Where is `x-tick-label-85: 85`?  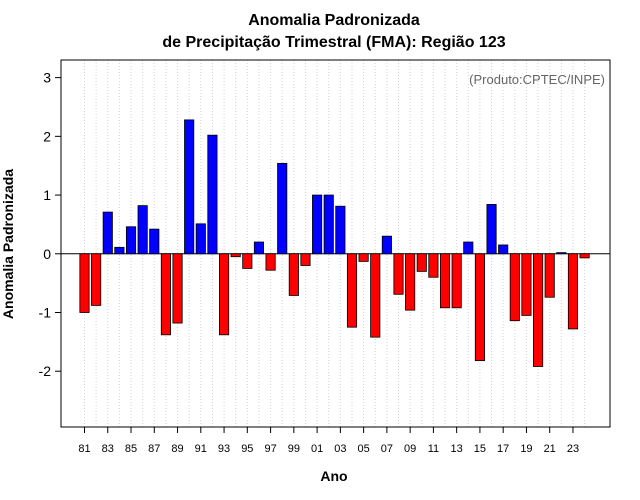
x-tick-label-85: 85 is located at coordinates (131, 449).